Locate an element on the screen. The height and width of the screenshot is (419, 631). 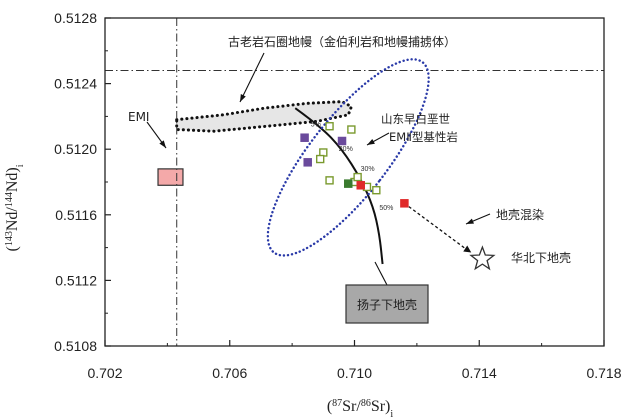
emi-pointer-head is located at coordinates (162, 144).